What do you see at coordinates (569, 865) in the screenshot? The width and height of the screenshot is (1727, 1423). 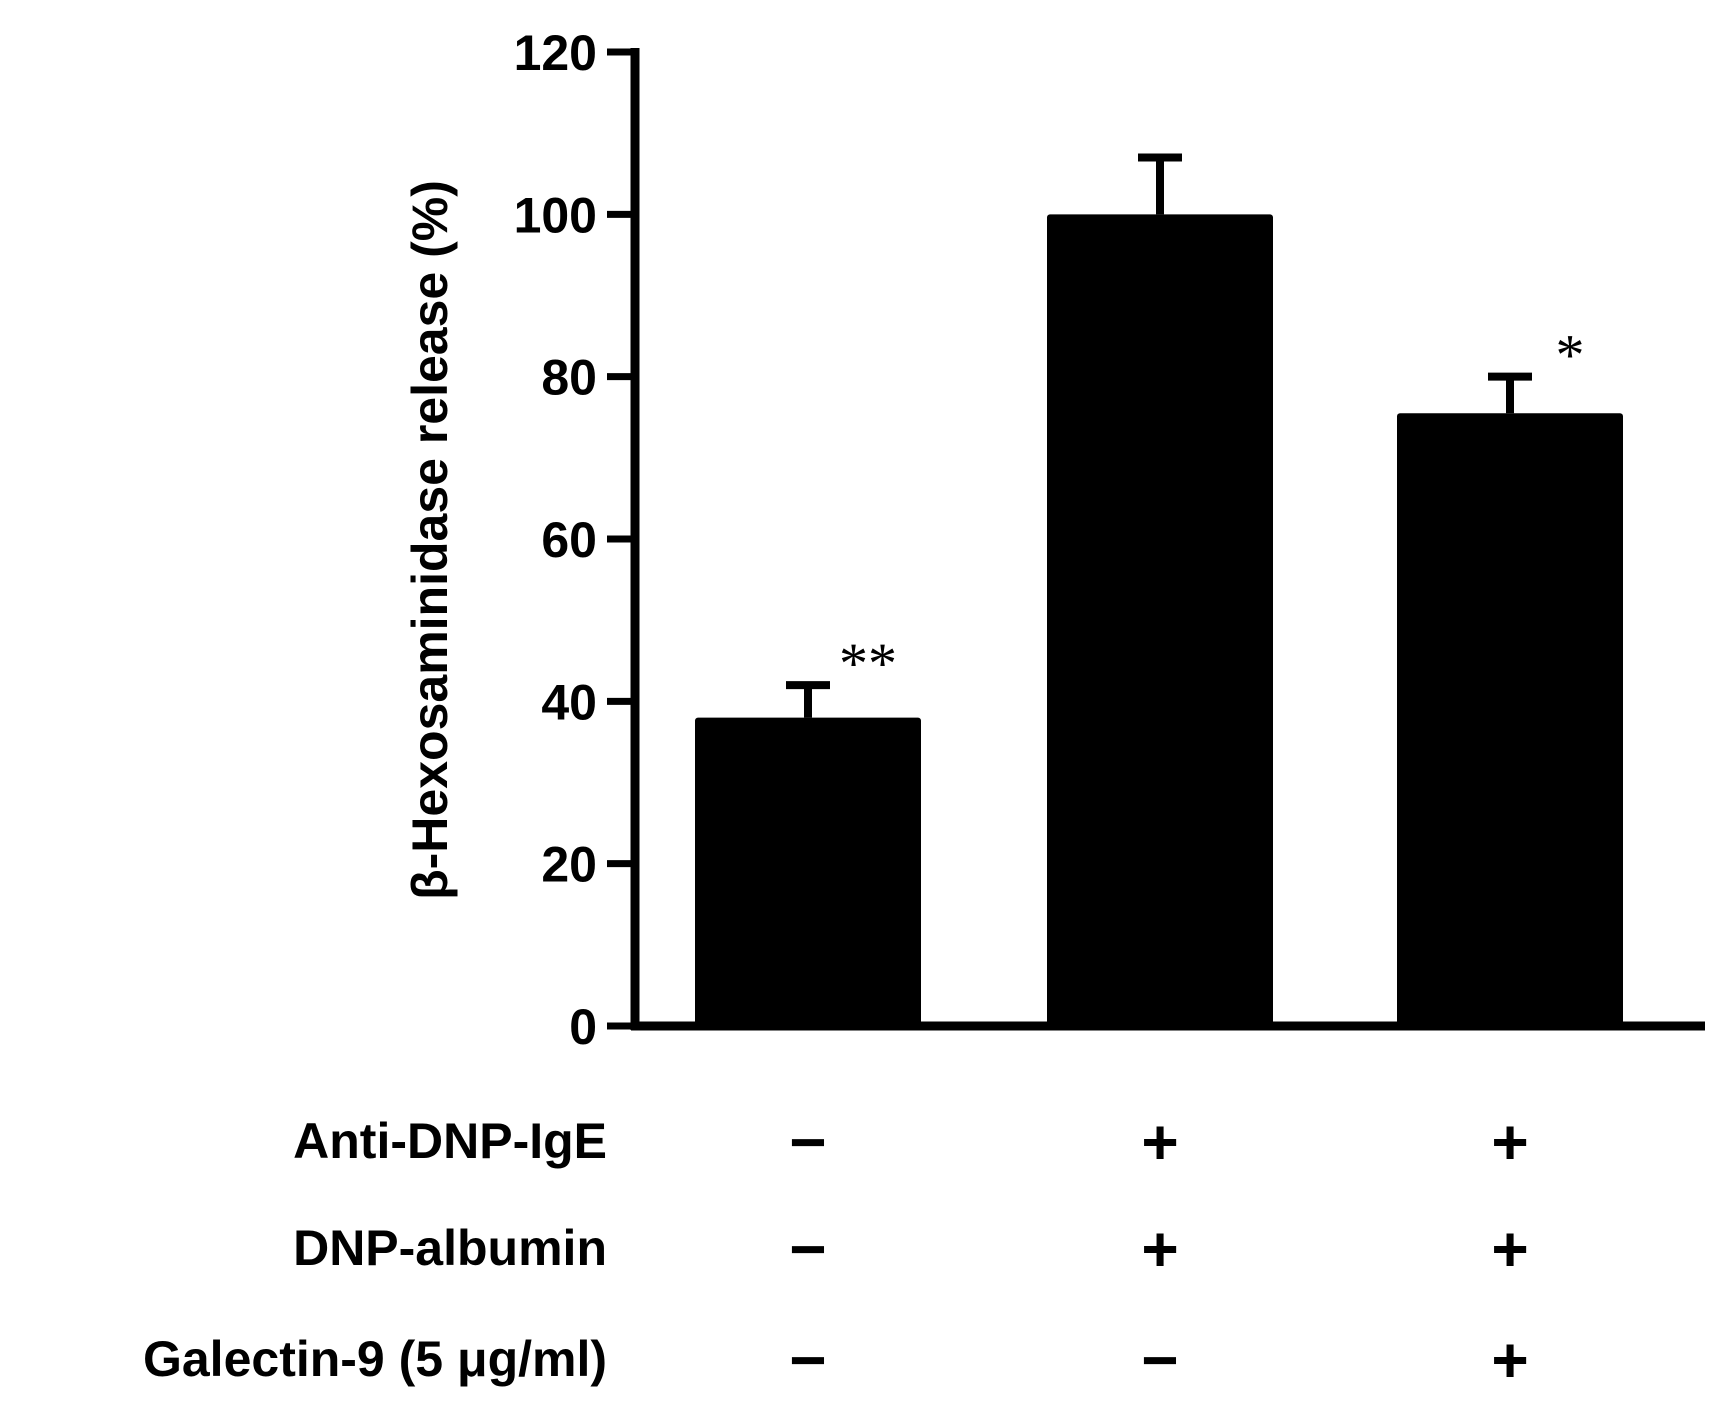 I see `y-tick-label: 20` at bounding box center [569, 865].